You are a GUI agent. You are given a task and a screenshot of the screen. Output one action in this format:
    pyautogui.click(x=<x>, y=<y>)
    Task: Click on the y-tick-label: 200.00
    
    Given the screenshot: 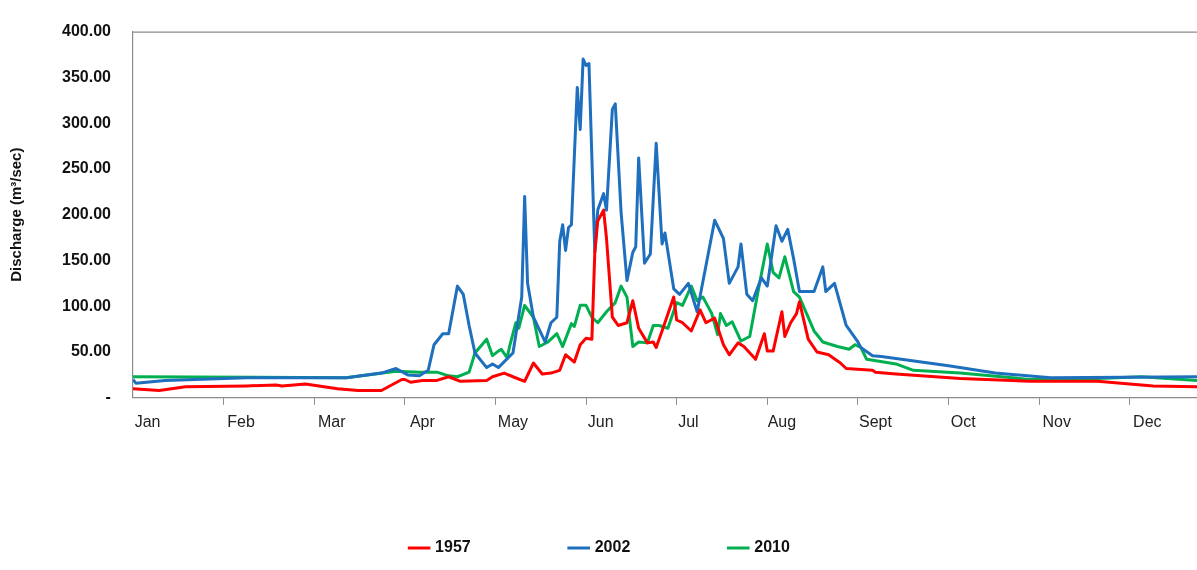 What is the action you would take?
    pyautogui.click(x=87, y=214)
    